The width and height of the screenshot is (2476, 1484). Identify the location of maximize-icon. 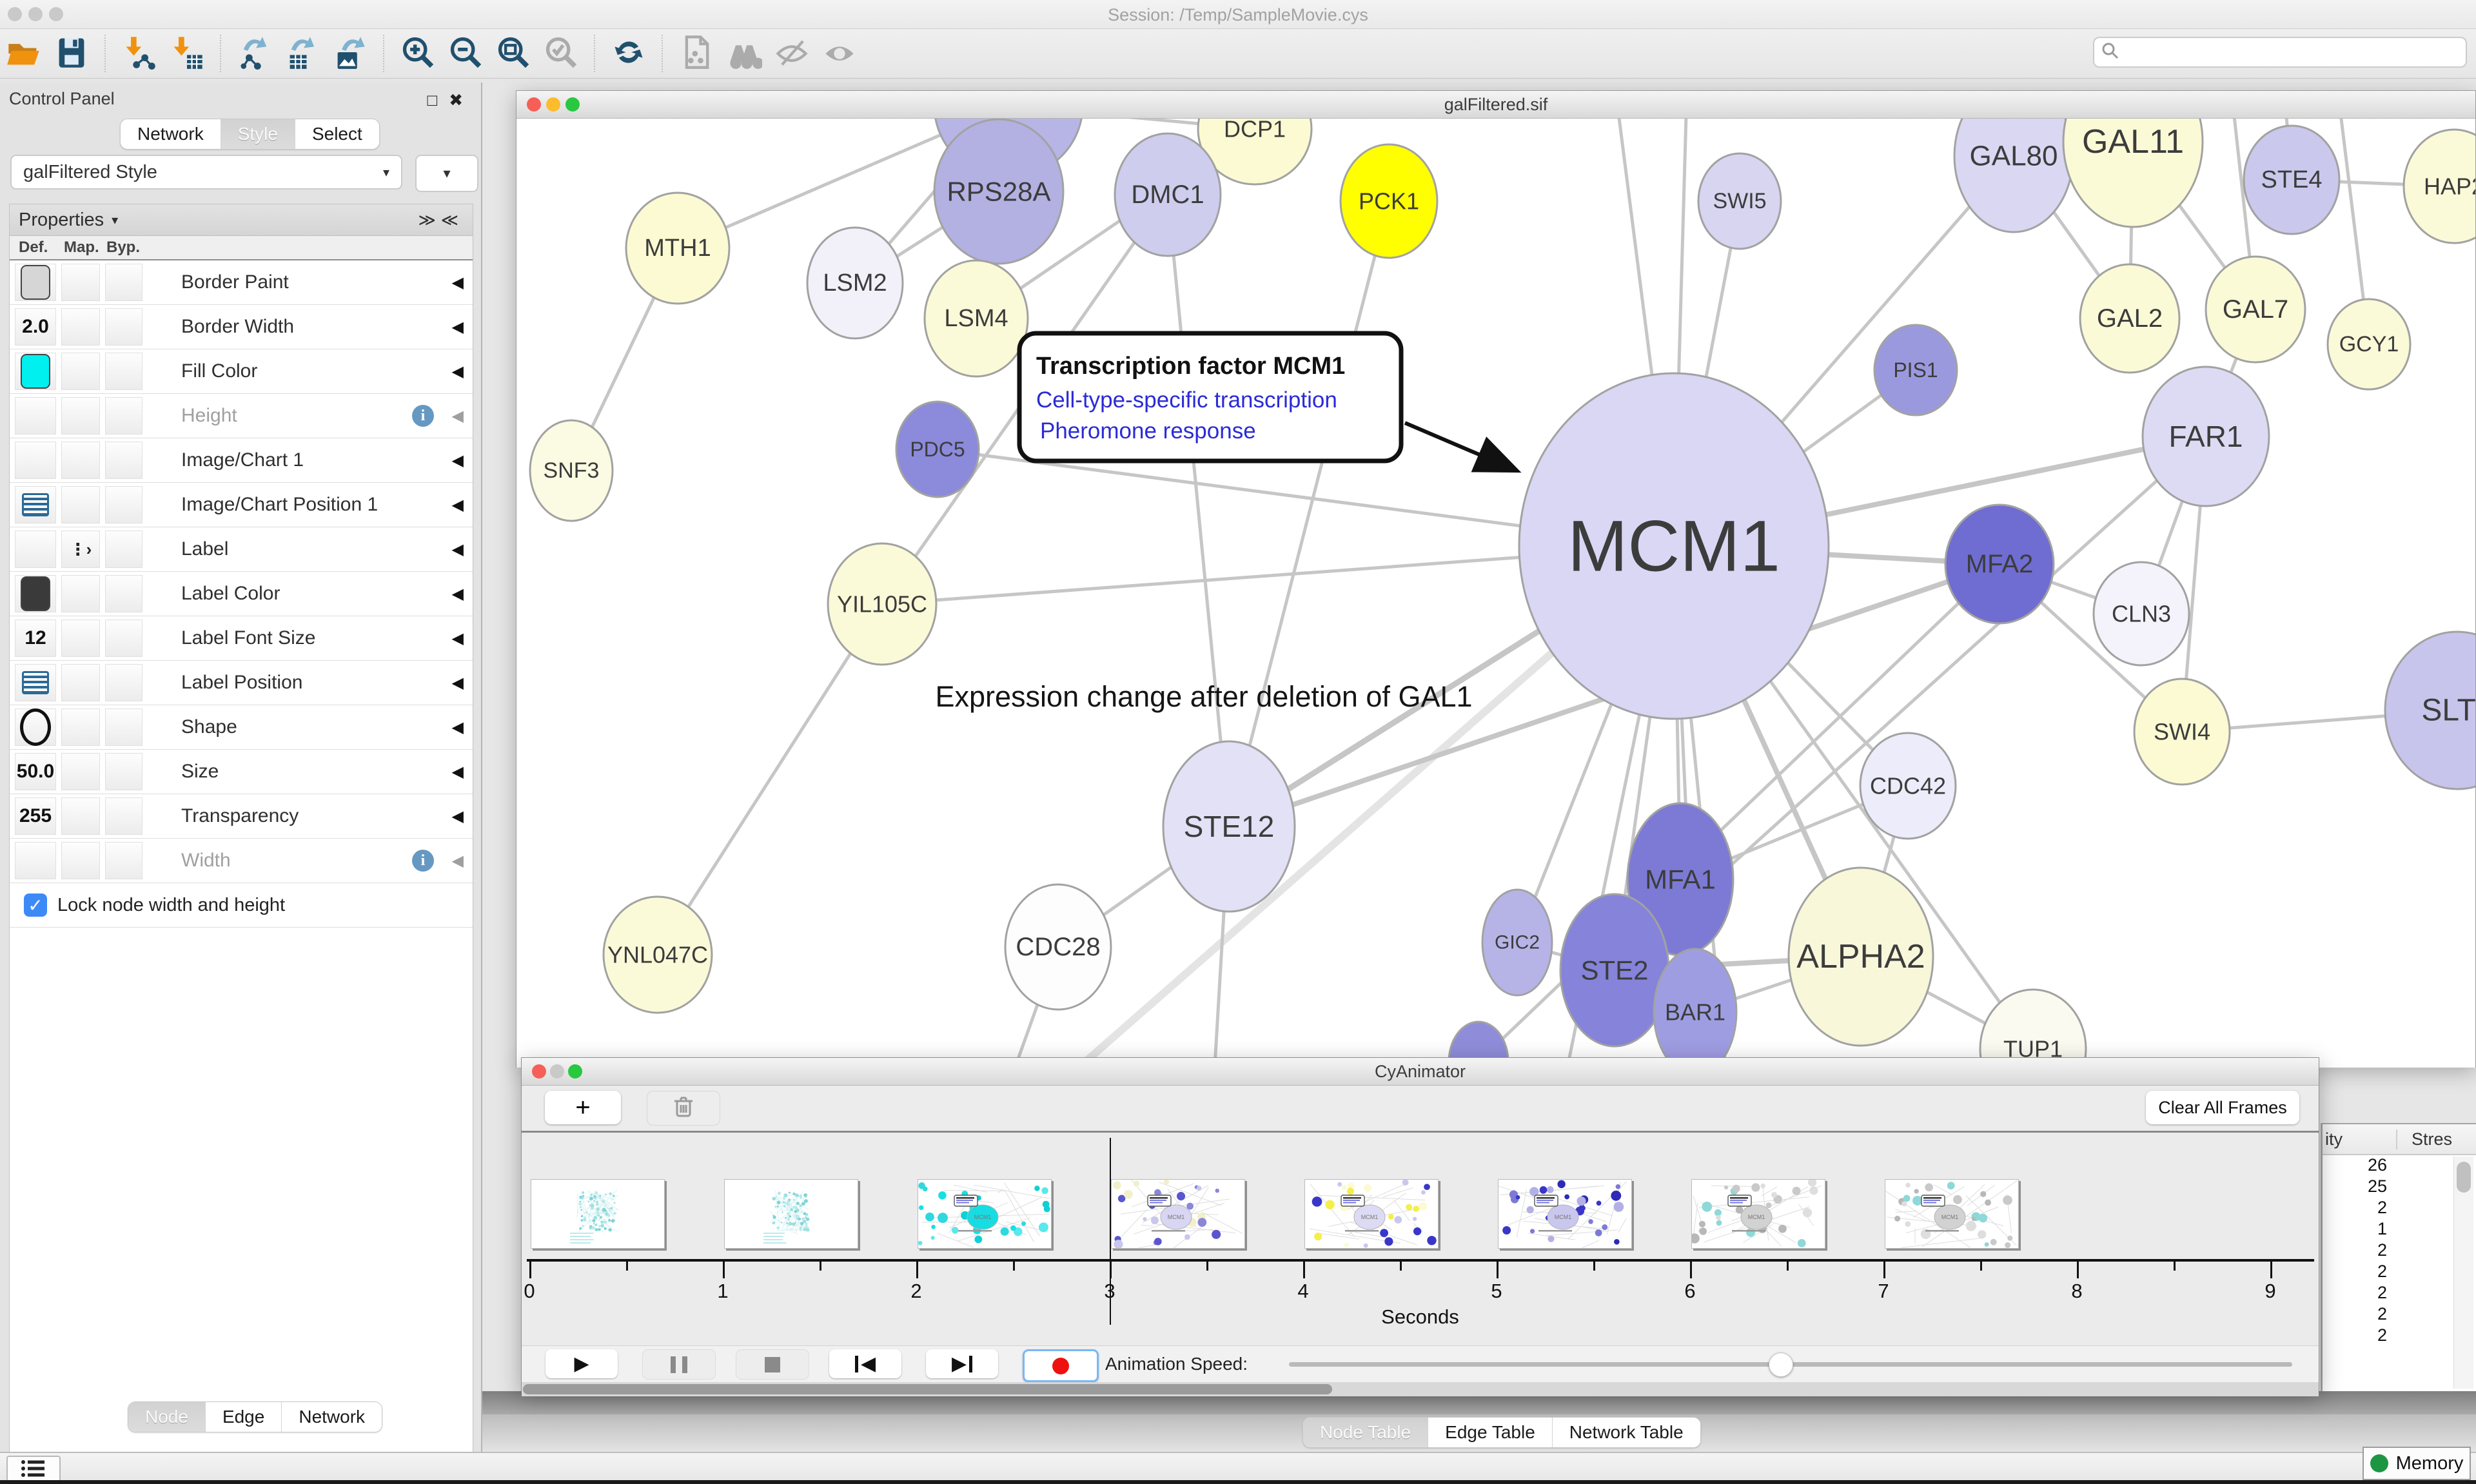
(575, 1071).